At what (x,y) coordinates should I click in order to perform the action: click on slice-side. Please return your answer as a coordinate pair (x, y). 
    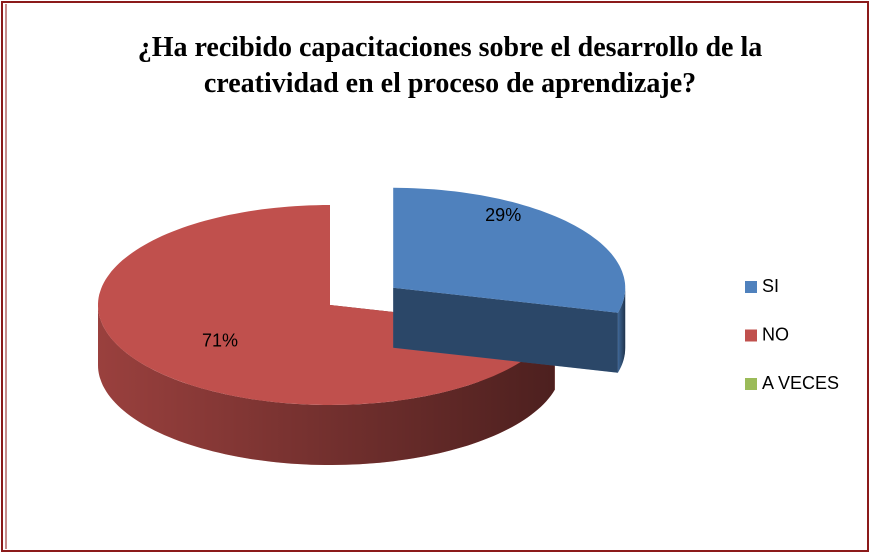
    Looking at the image, I should click on (505, 330).